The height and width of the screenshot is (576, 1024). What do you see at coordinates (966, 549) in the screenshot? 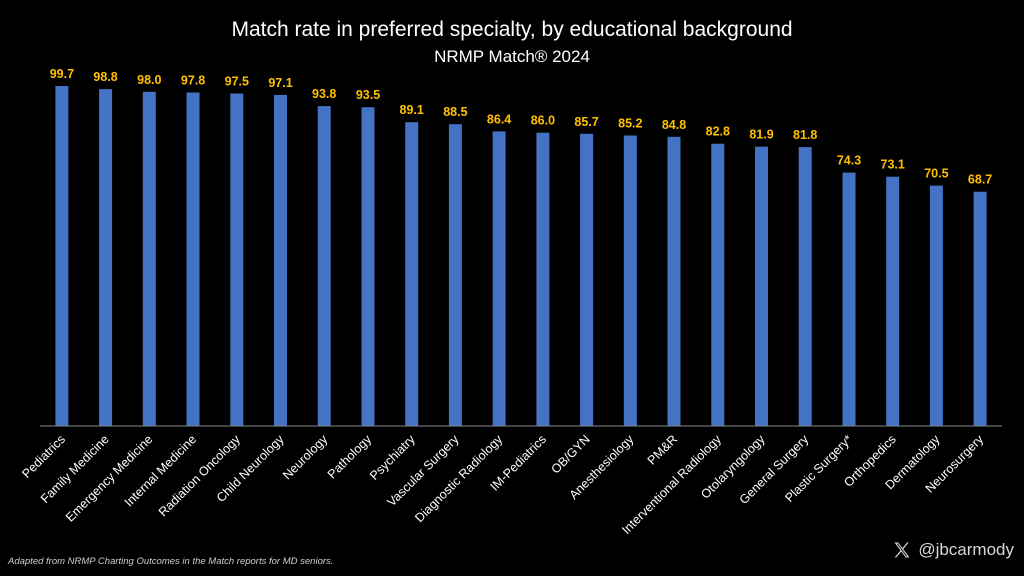
I see `author-handle-text: @jbcarmody` at bounding box center [966, 549].